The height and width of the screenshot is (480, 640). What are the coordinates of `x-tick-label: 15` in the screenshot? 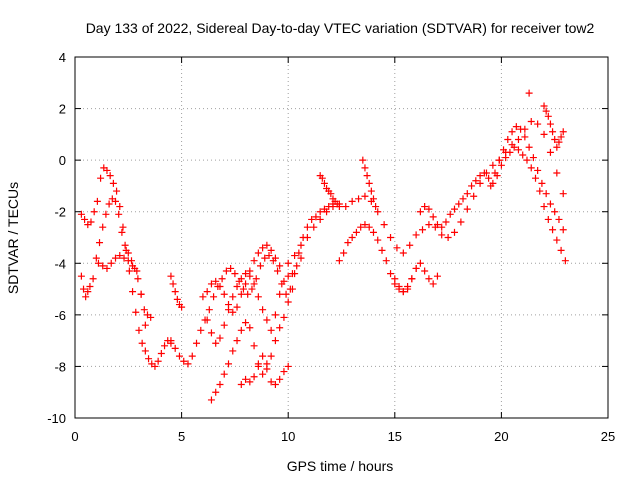 It's located at (395, 436).